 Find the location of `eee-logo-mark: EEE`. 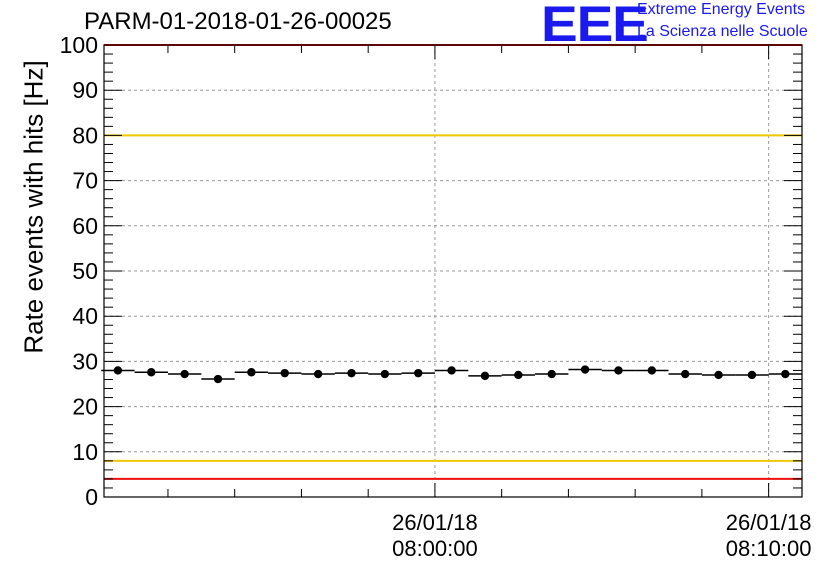

eee-logo-mark: EEE is located at coordinates (595, 26).